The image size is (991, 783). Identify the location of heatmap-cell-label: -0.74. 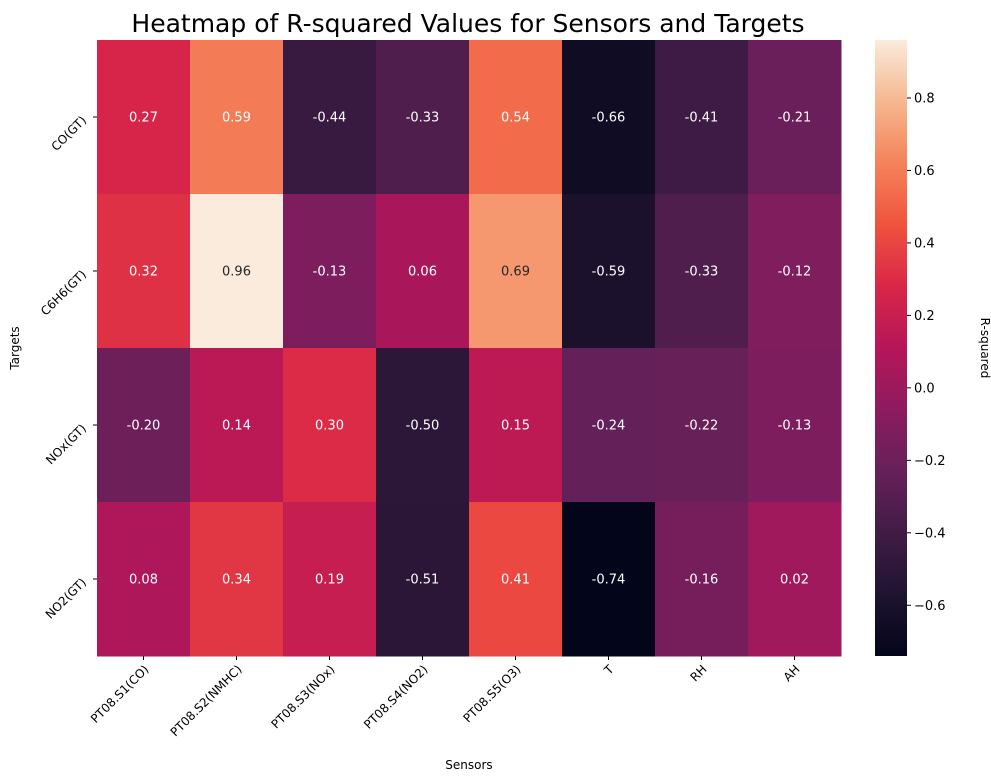
(609, 580).